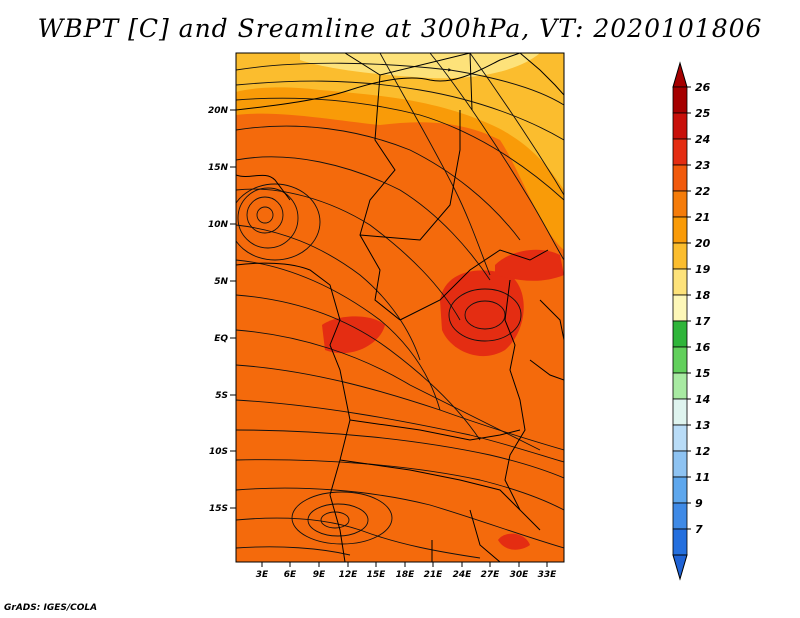 This screenshot has height=618, width=800. What do you see at coordinates (319, 575) in the screenshot?
I see `lon-label-2: 9E` at bounding box center [319, 575].